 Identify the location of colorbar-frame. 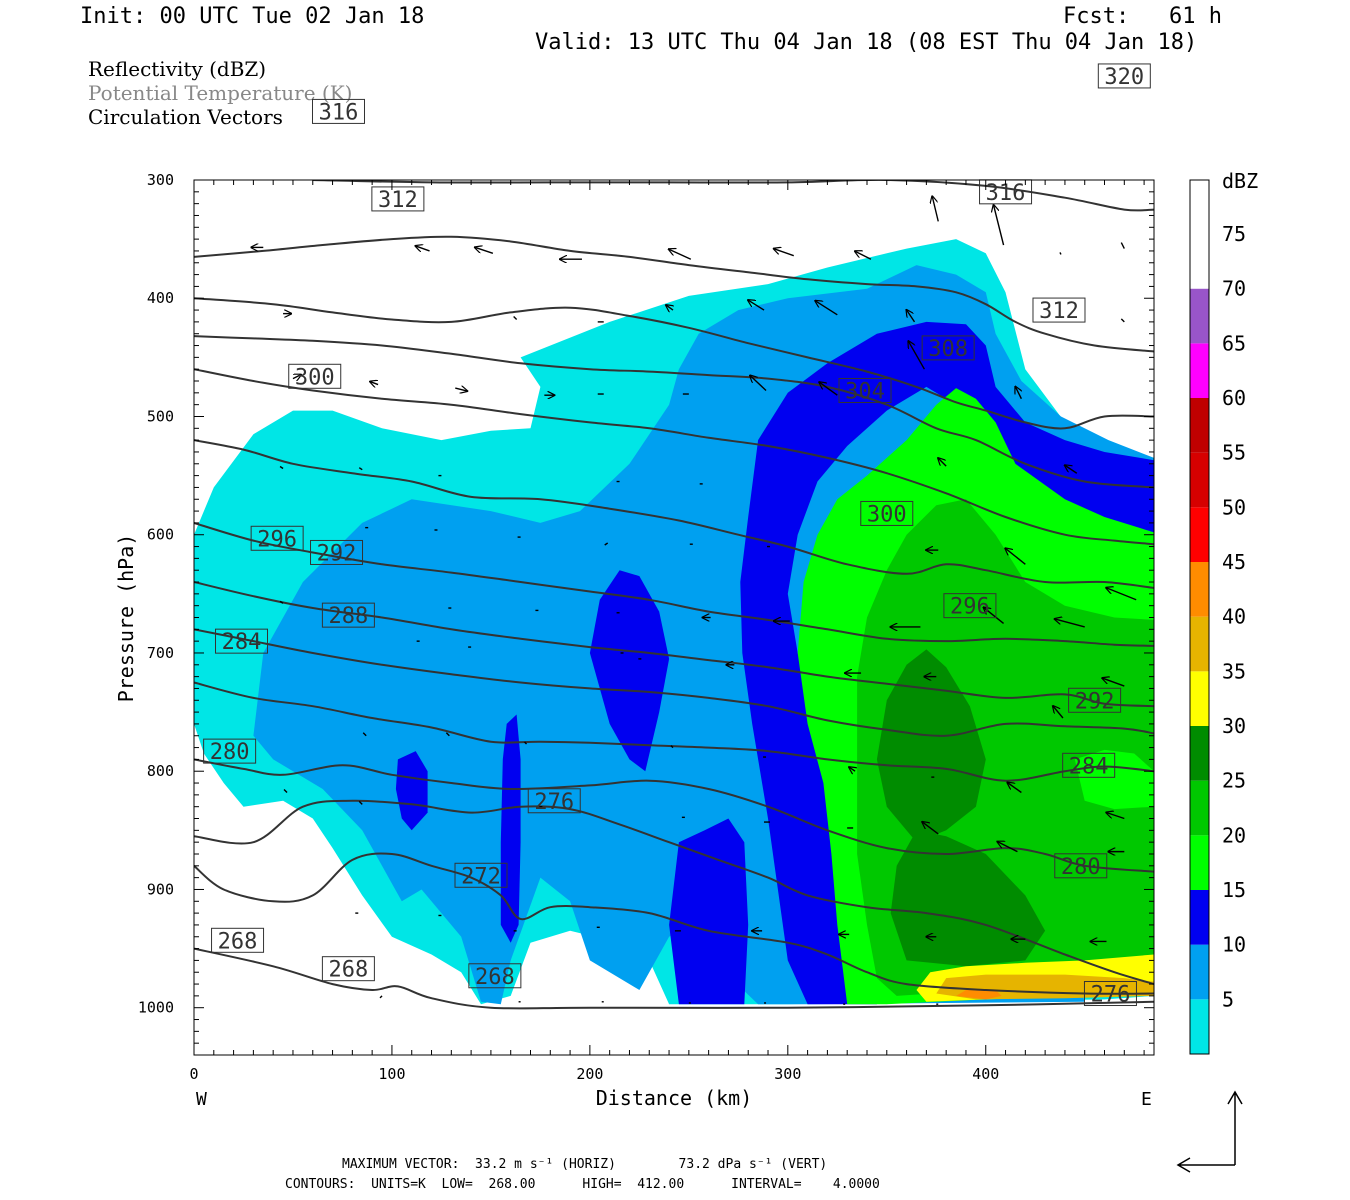
(1199, 617).